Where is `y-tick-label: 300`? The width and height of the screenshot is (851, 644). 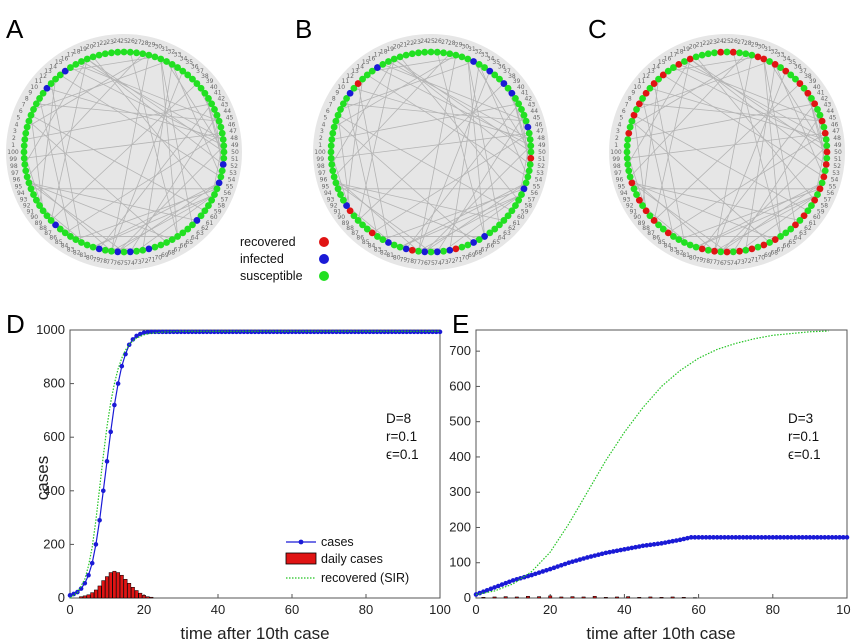
y-tick-label: 300 is located at coordinates (460, 491).